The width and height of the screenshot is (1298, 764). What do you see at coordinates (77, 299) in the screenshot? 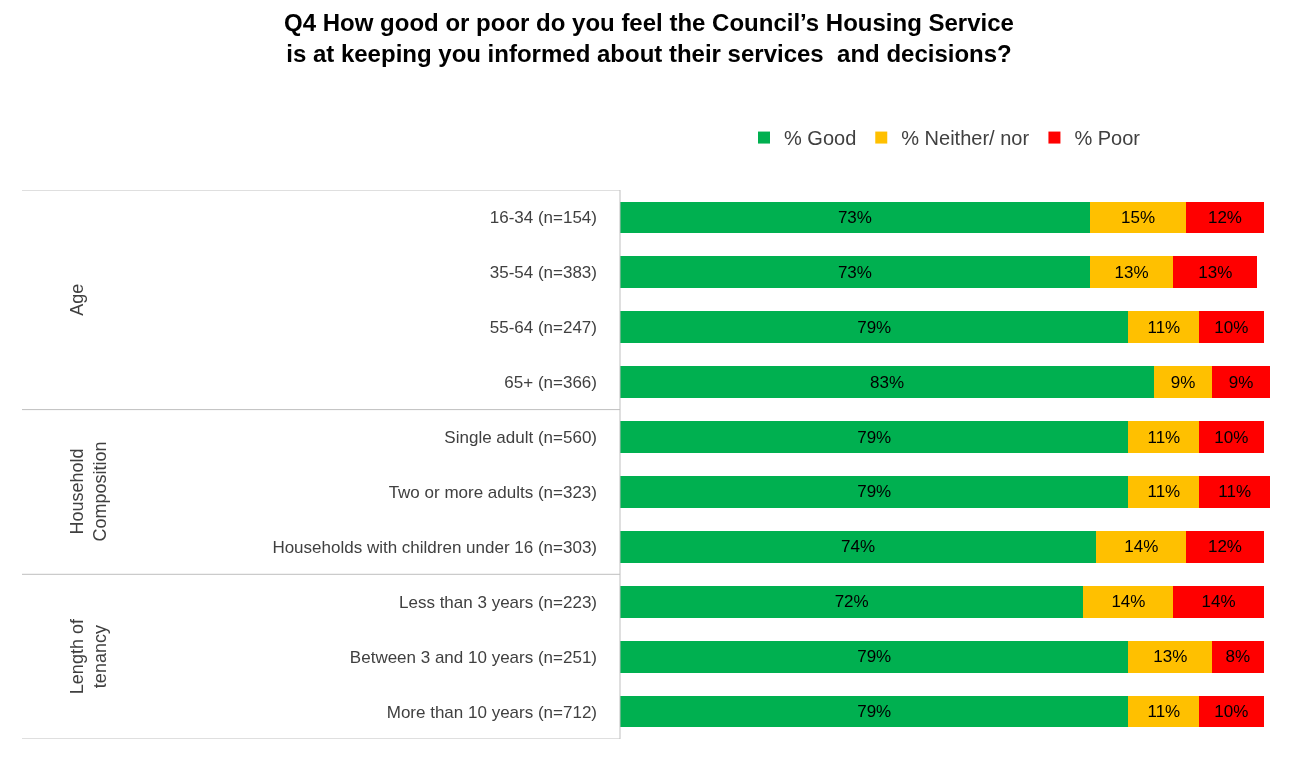
I see `text: Age` at bounding box center [77, 299].